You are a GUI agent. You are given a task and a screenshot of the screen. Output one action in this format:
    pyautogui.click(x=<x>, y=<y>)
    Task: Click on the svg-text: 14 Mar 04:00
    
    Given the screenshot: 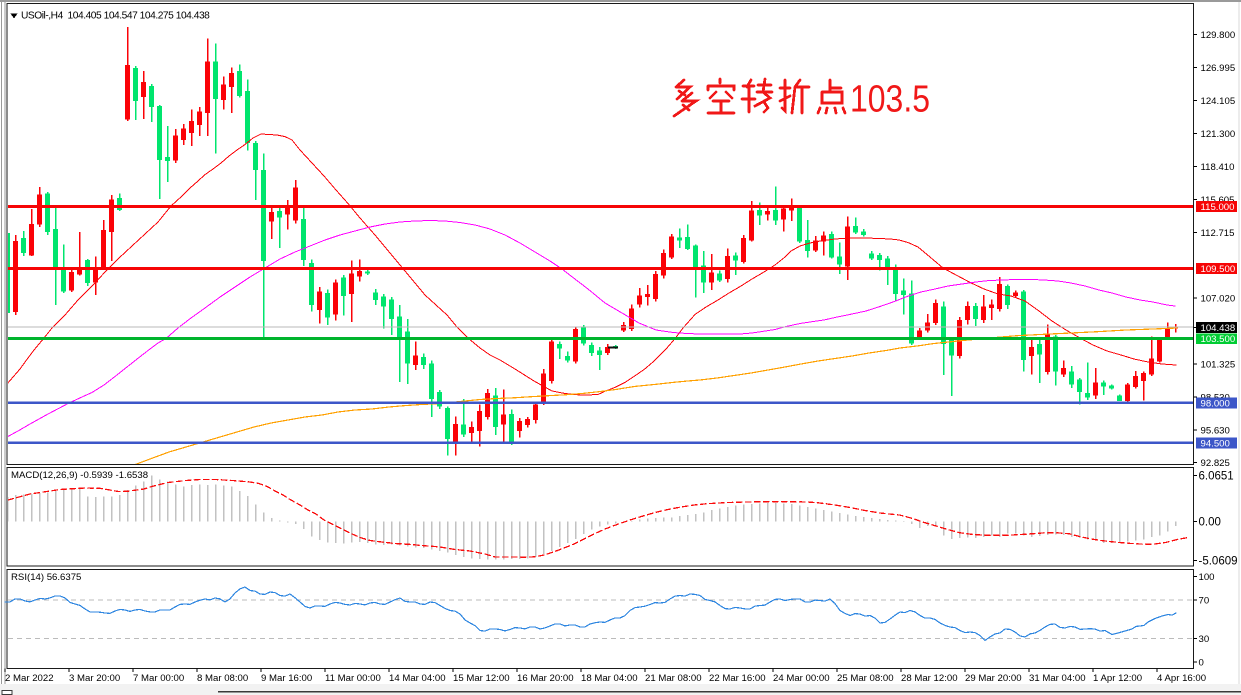 What is the action you would take?
    pyautogui.click(x=417, y=678)
    